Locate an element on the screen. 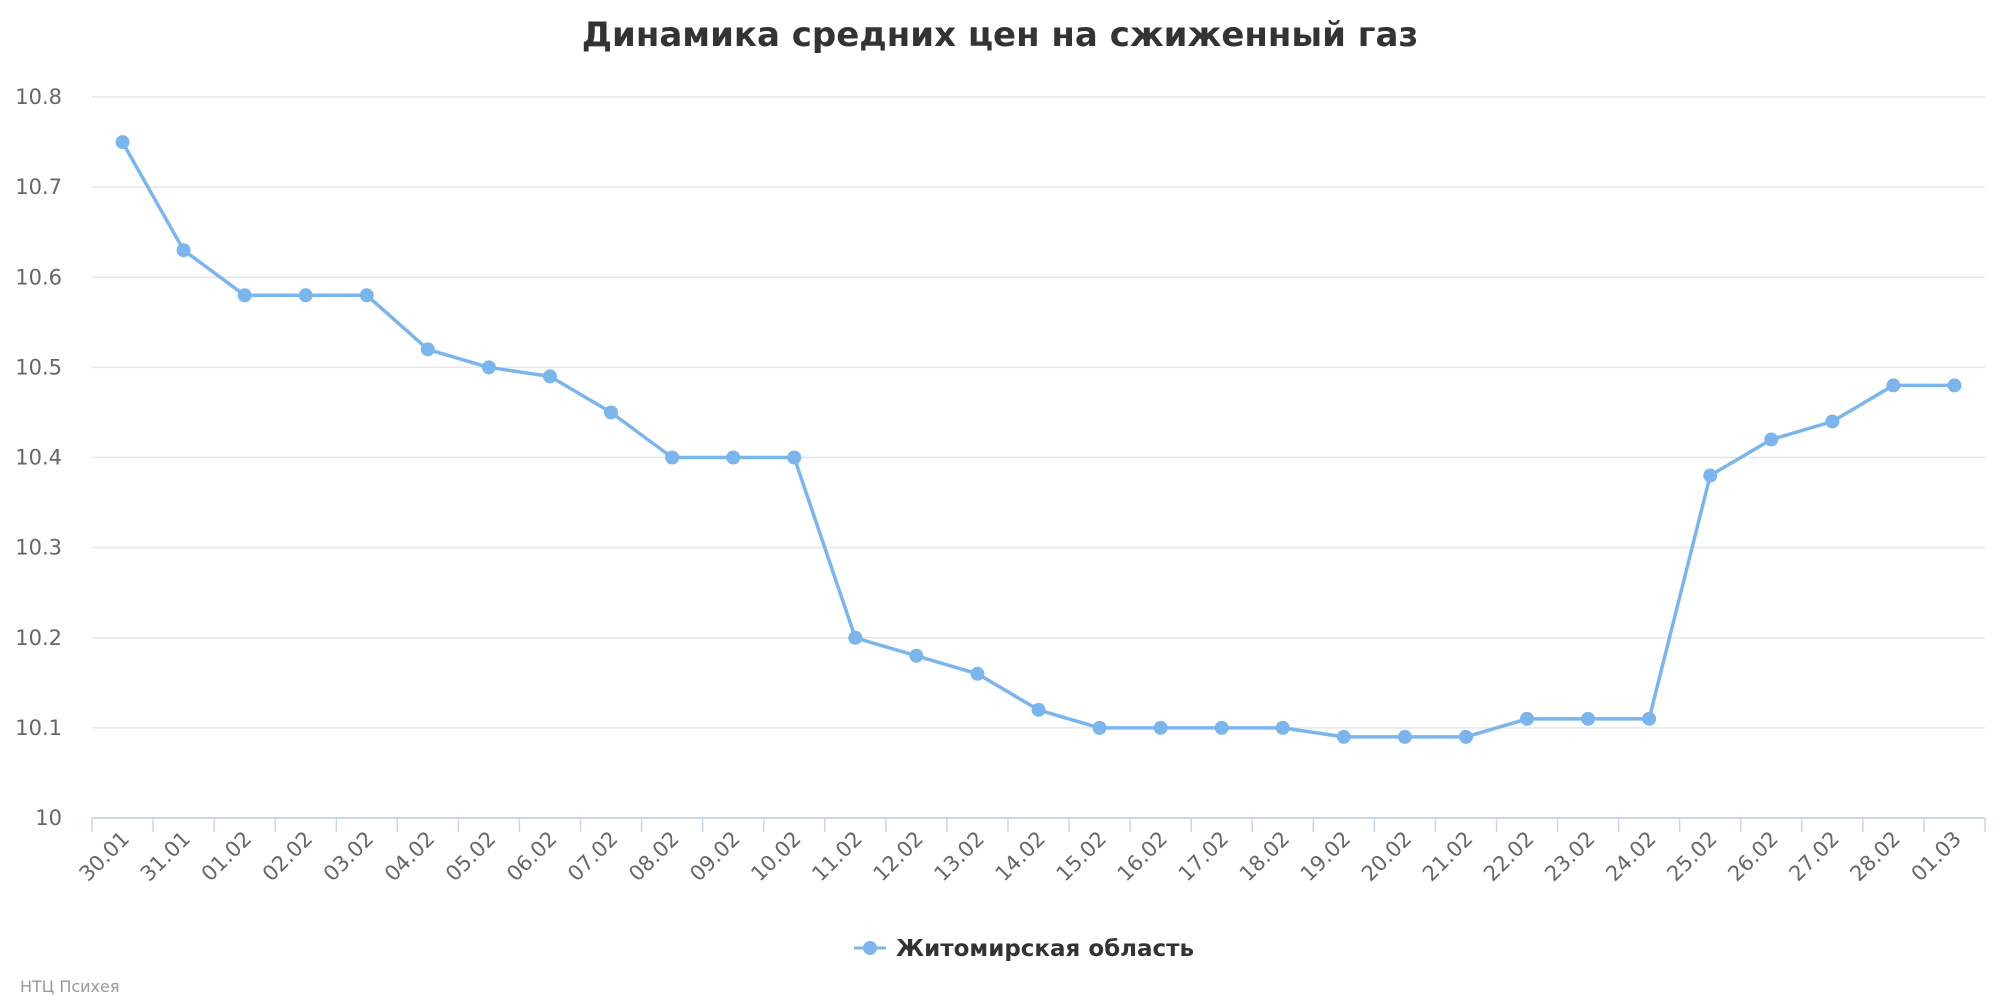  x-tick-label: 06.02 is located at coordinates (531, 856).